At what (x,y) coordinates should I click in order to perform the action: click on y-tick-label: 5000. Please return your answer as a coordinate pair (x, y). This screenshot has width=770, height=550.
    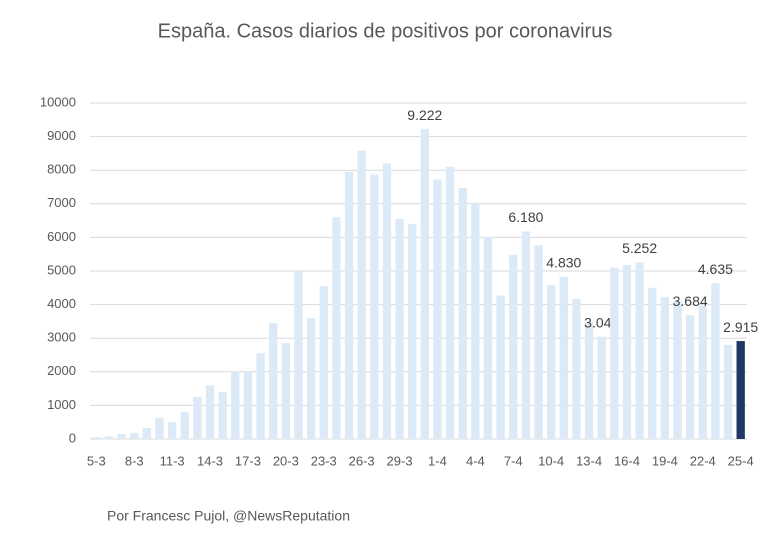
    Looking at the image, I should click on (61, 269).